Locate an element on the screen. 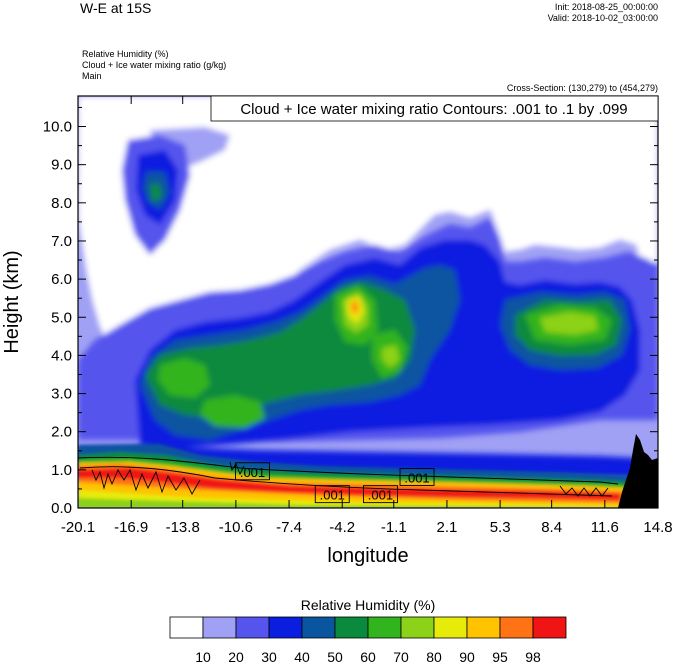  y-tick-label: 0.0 is located at coordinates (61, 508).